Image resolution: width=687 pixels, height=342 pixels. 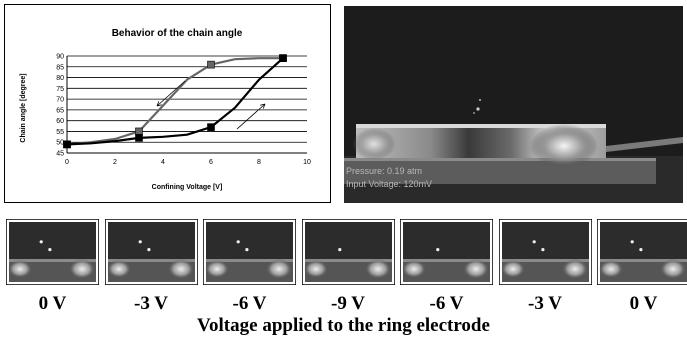 I want to click on y-tick-label: 85, so click(x=60, y=67).